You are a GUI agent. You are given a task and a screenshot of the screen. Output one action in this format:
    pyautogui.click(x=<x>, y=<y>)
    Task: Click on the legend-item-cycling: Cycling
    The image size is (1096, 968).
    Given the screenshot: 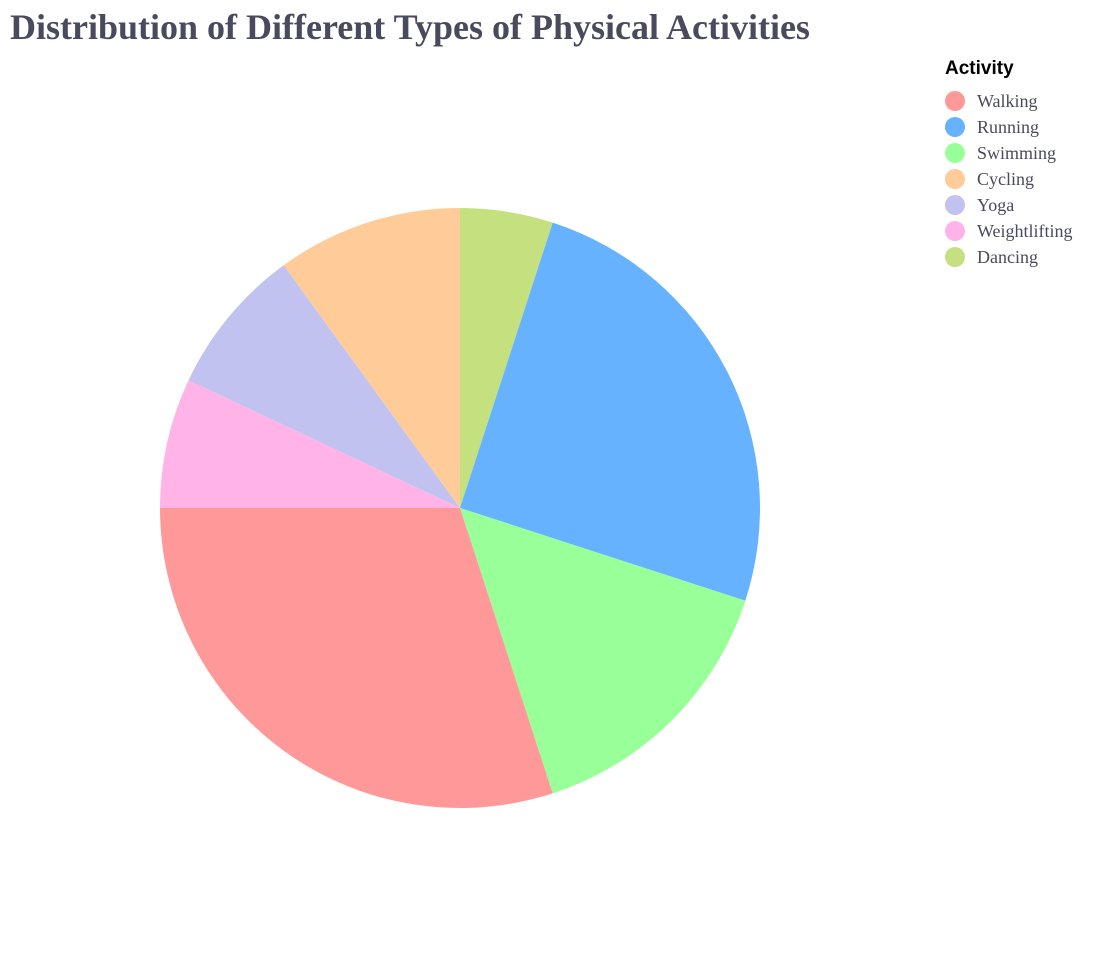 What is the action you would take?
    pyautogui.click(x=1009, y=179)
    